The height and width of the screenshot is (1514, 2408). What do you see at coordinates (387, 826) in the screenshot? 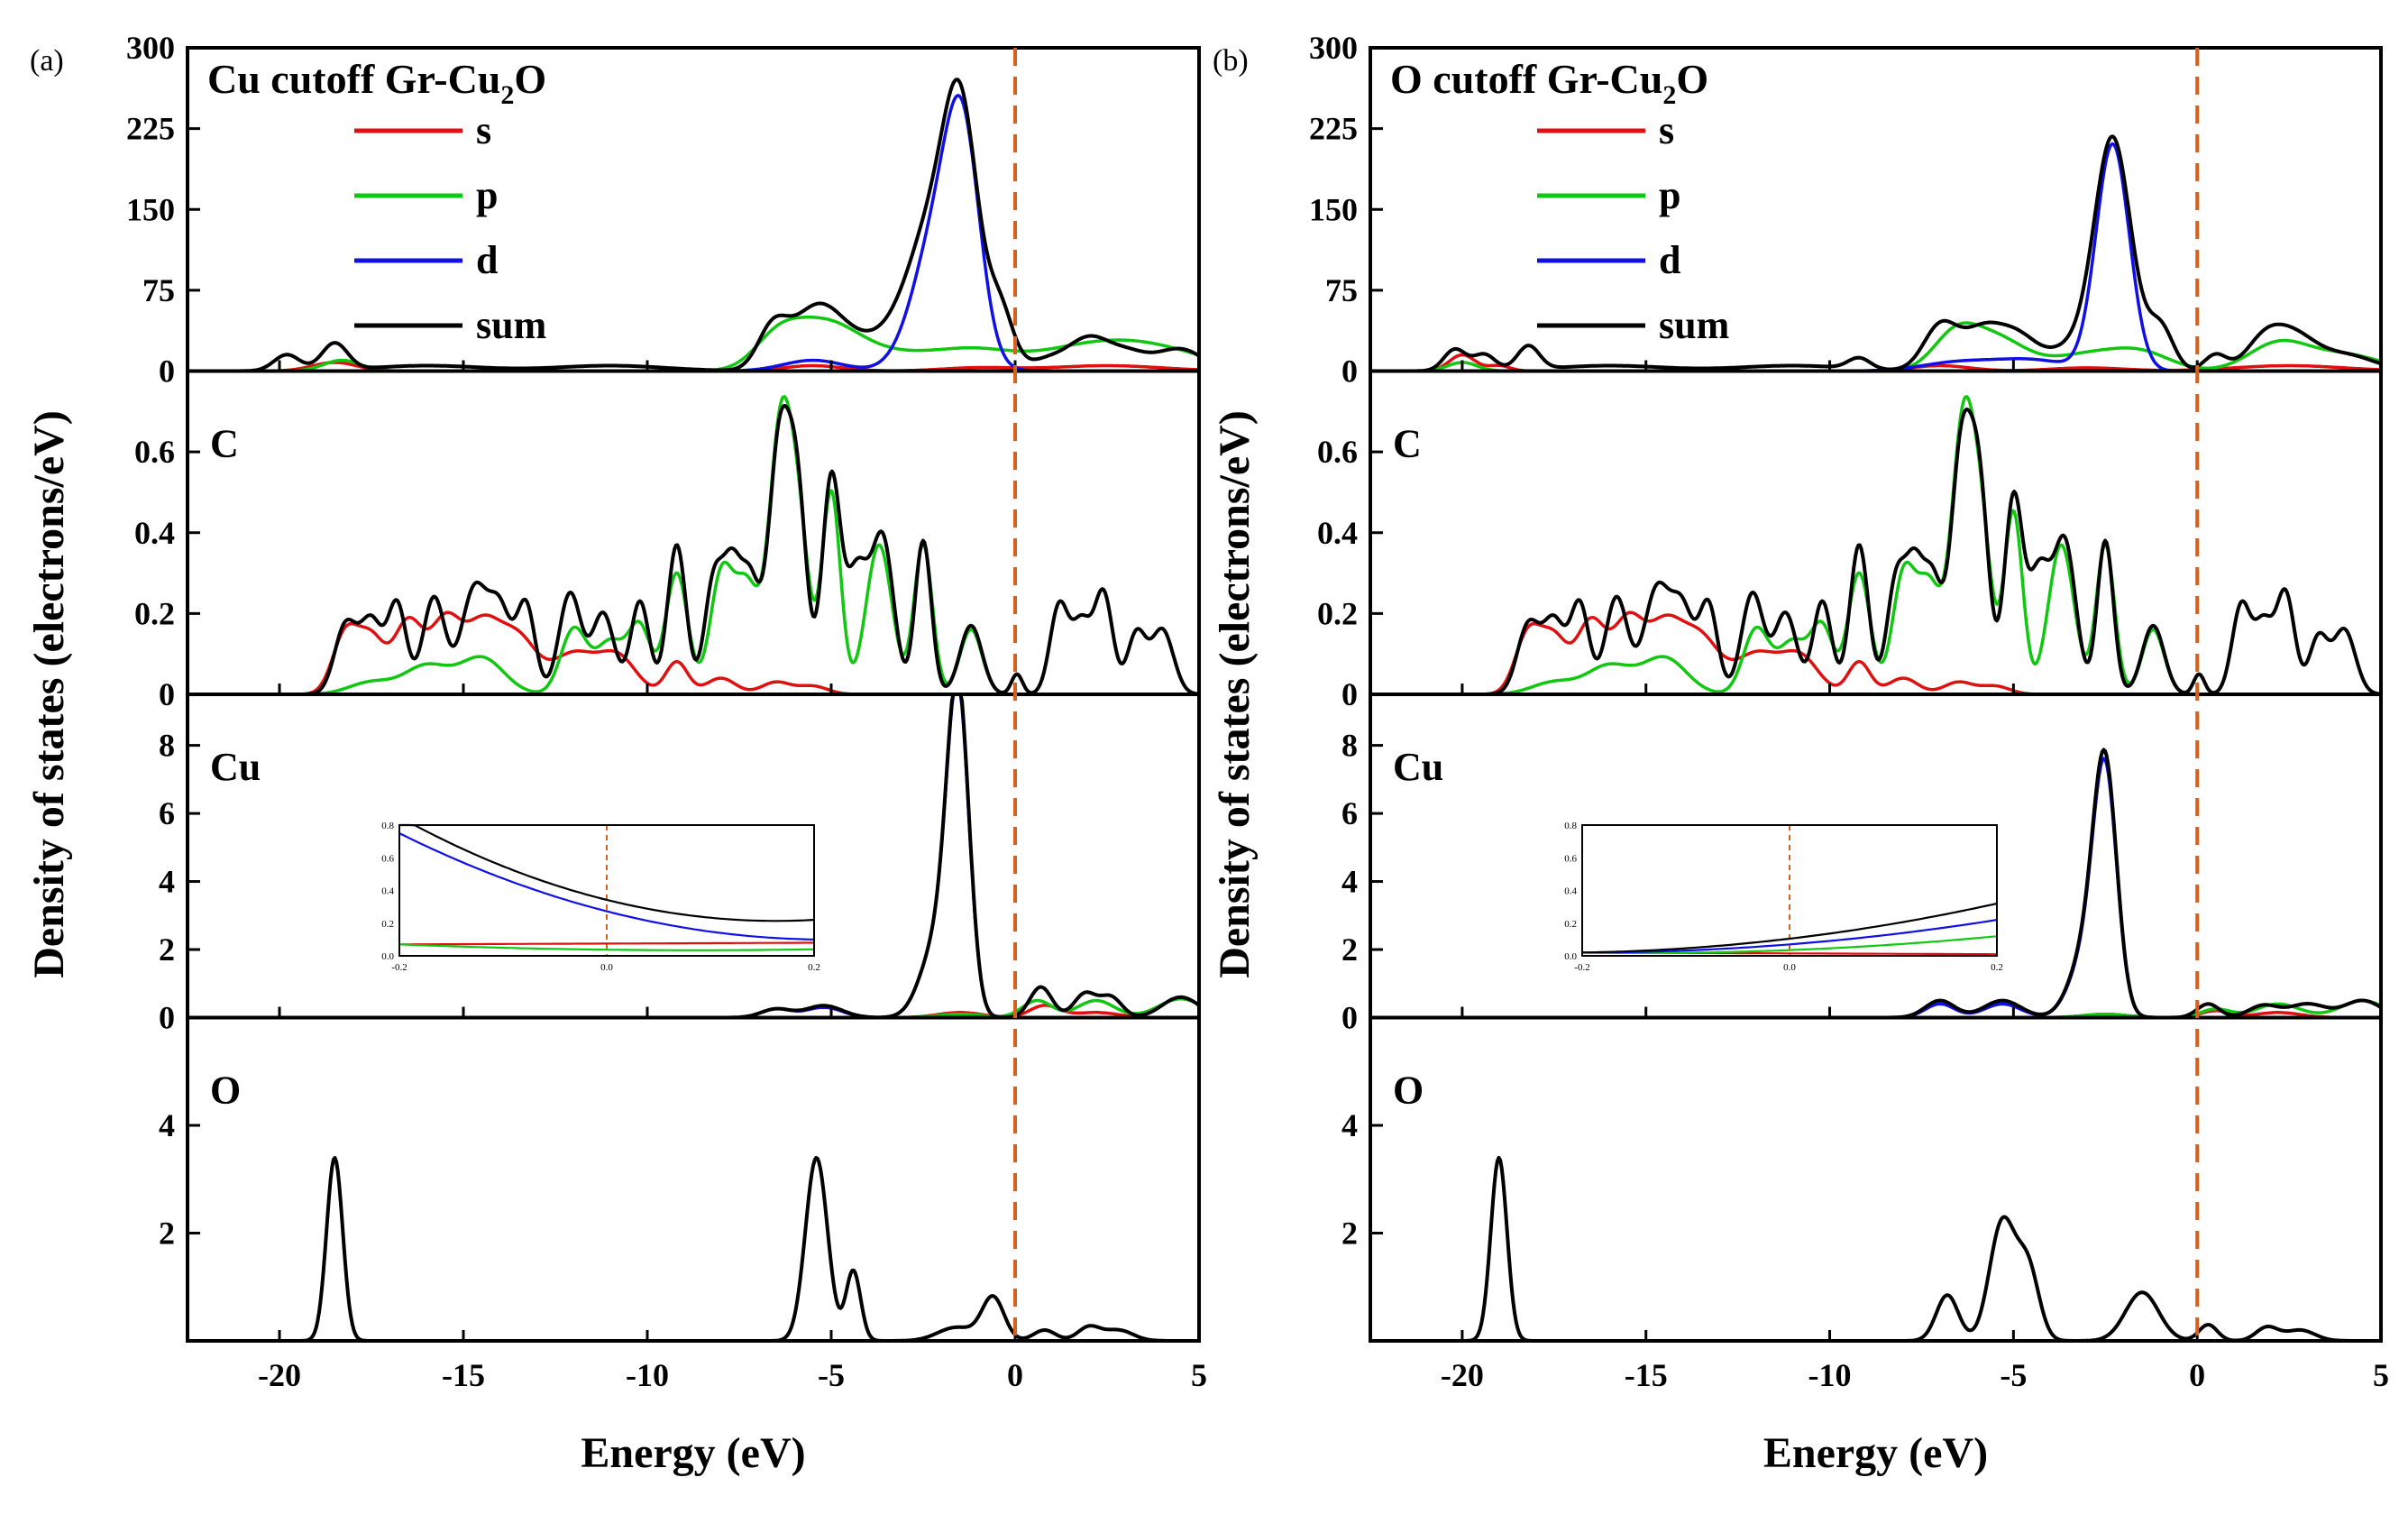
I see `inset-y-tick-label: 0.8` at bounding box center [387, 826].